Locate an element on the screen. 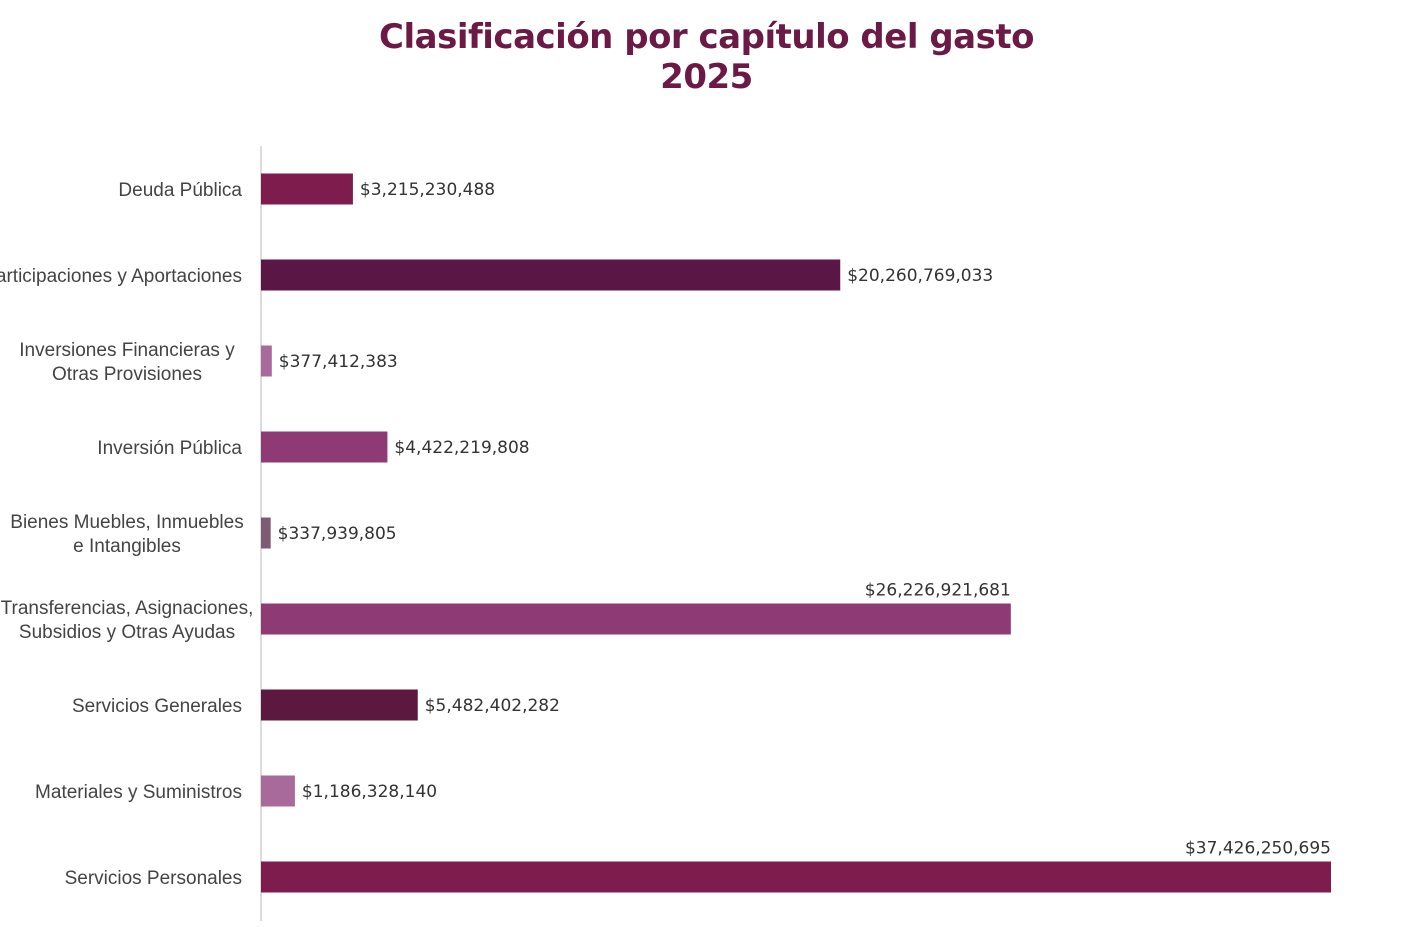 This screenshot has width=1413, height=927. value-label: $5,482,402,282 is located at coordinates (492, 706).